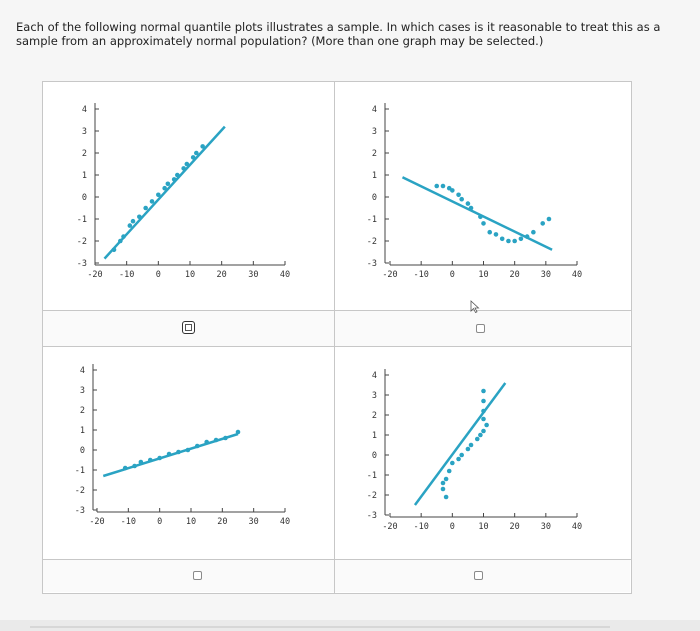 This screenshot has width=700, height=631. What do you see at coordinates (320, 627) in the screenshot?
I see `bottom-scrollbar` at bounding box center [320, 627].